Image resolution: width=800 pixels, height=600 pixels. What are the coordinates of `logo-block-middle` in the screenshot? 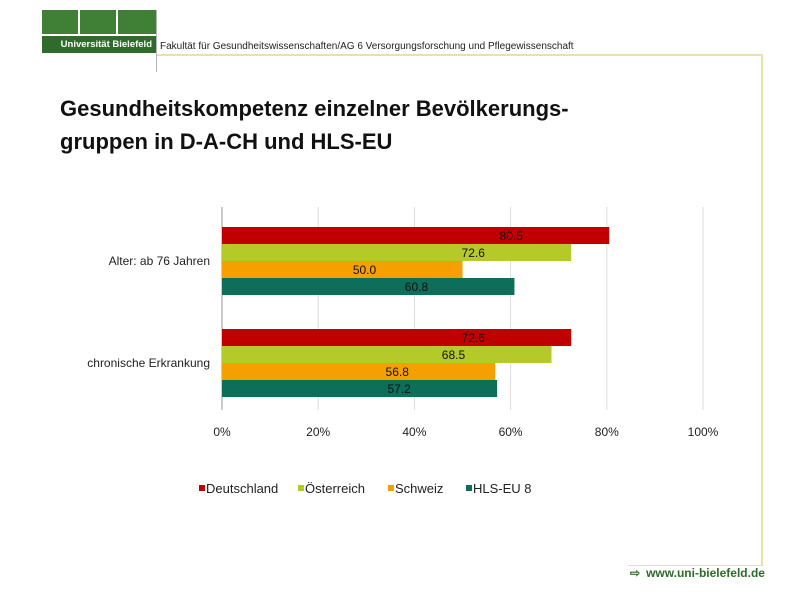 It's located at (98, 22).